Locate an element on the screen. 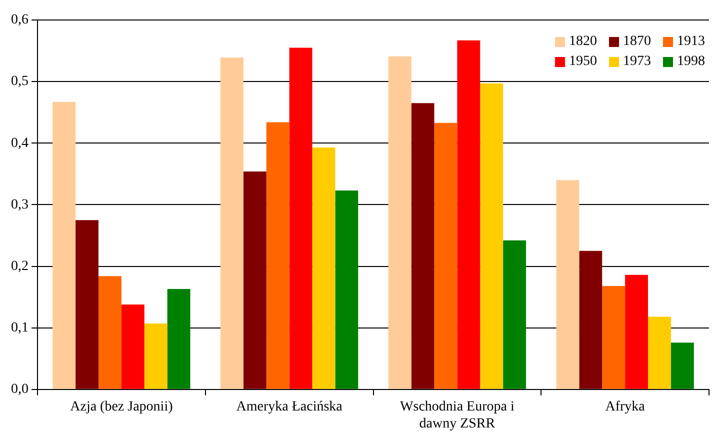 The height and width of the screenshot is (443, 721). y-tick-label: 0,0 is located at coordinates (19, 390).